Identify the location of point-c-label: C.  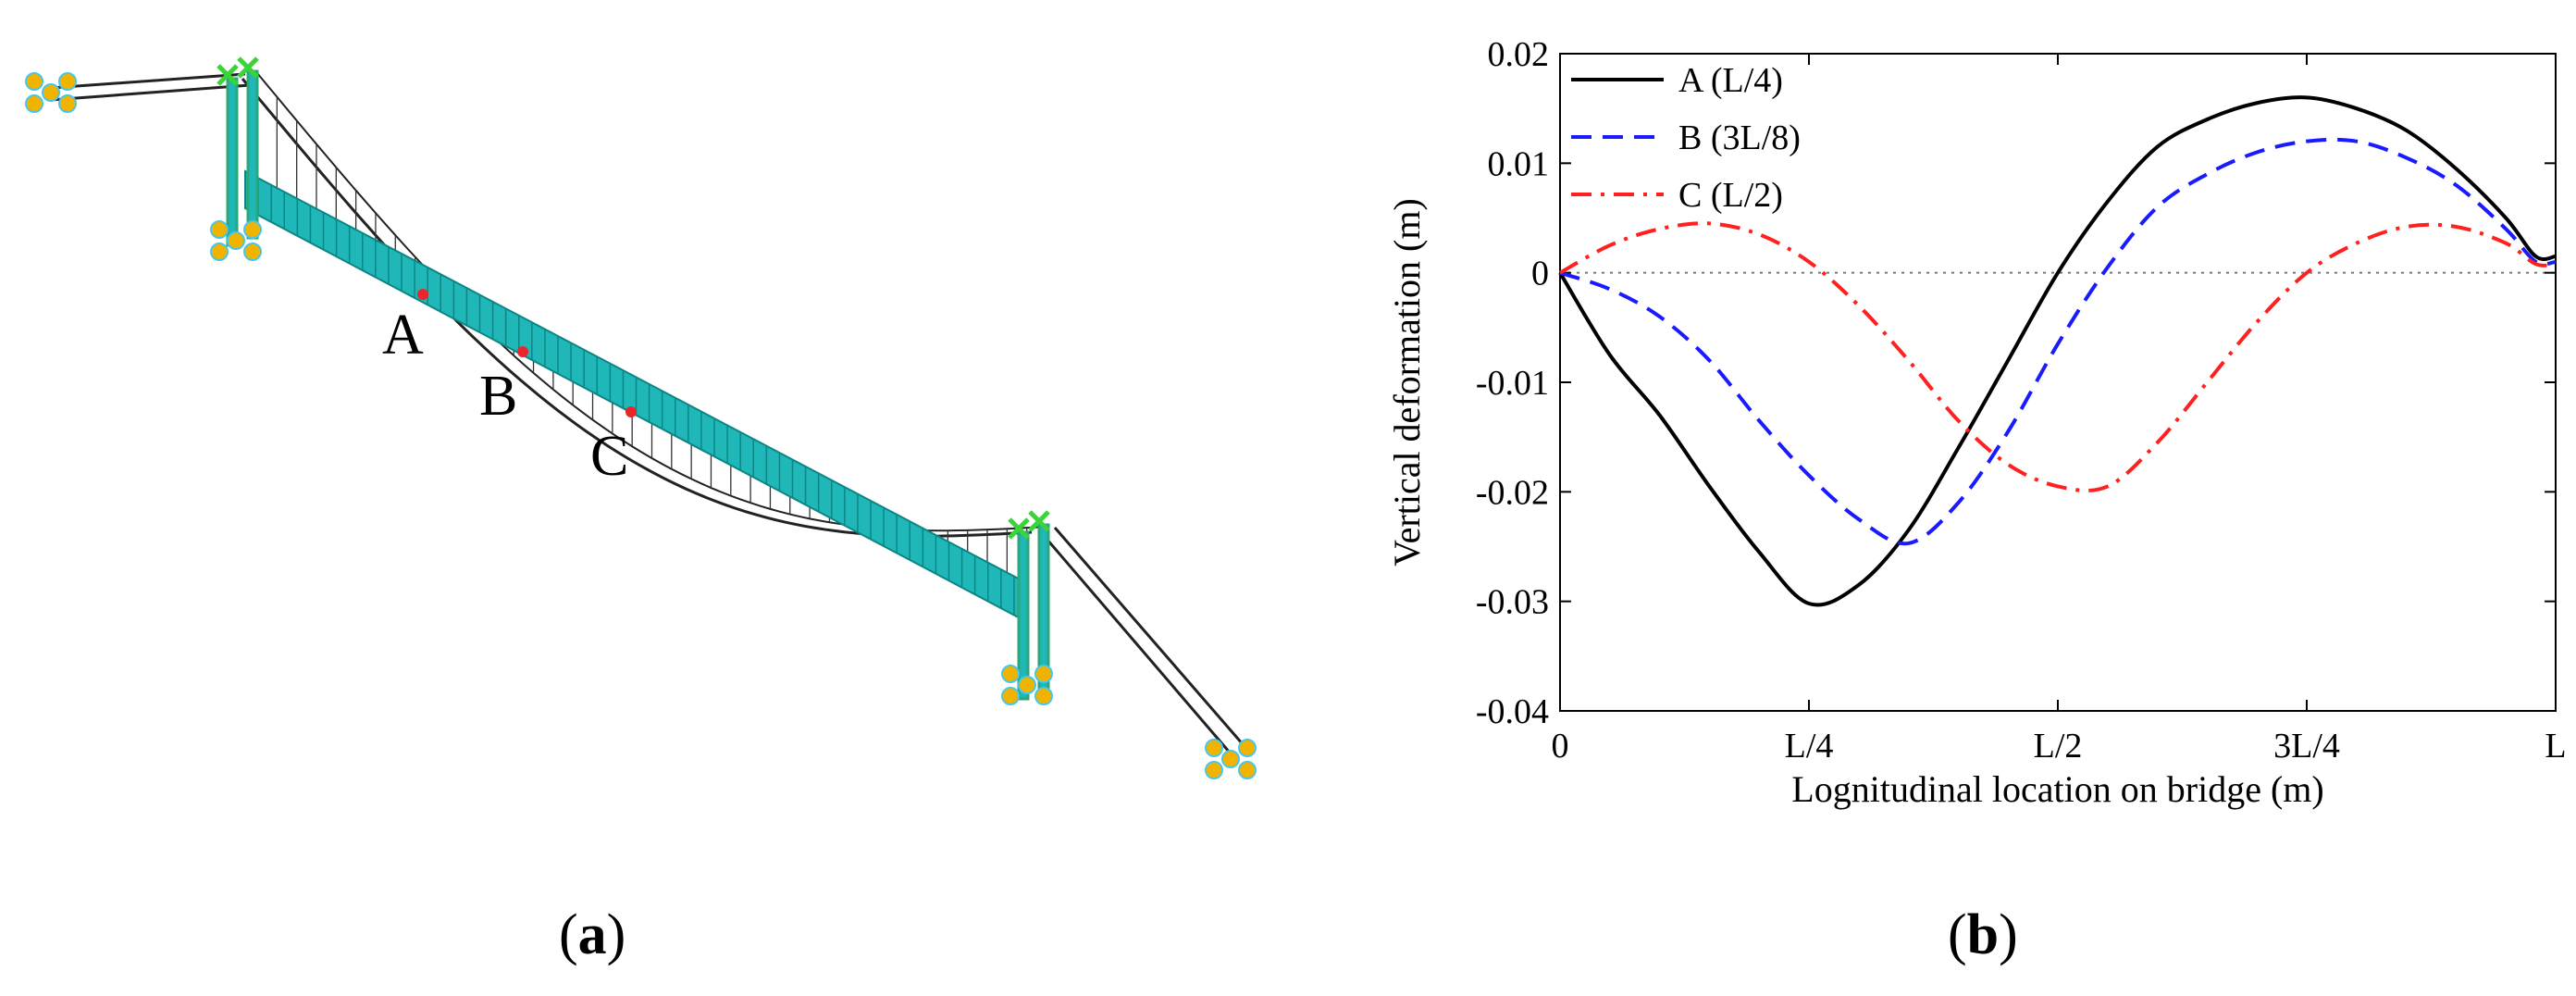
(609, 457).